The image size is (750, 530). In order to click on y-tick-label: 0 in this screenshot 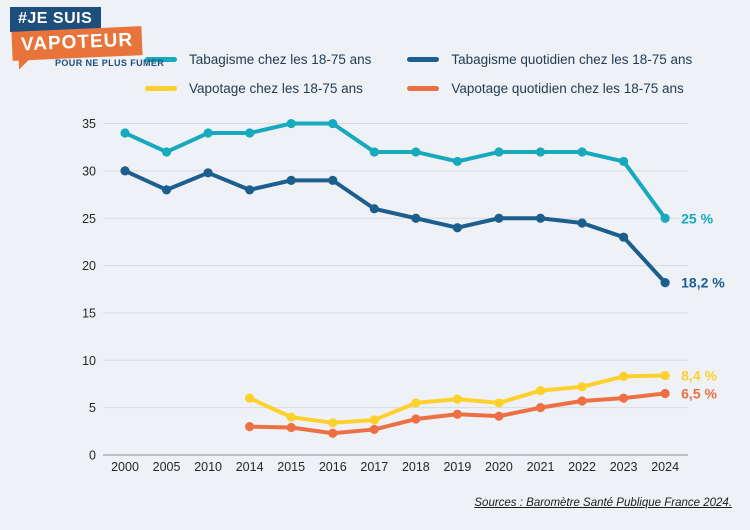, I will do `click(92, 456)`.